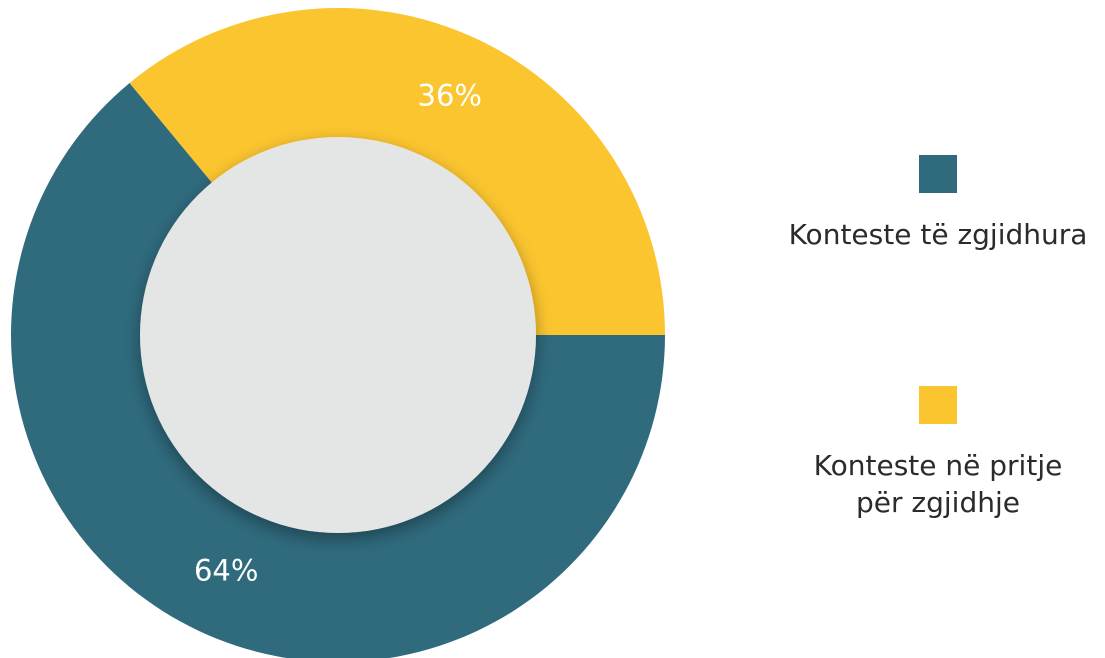 The width and height of the screenshot is (1105, 658). I want to click on value-label: 64%, so click(226, 571).